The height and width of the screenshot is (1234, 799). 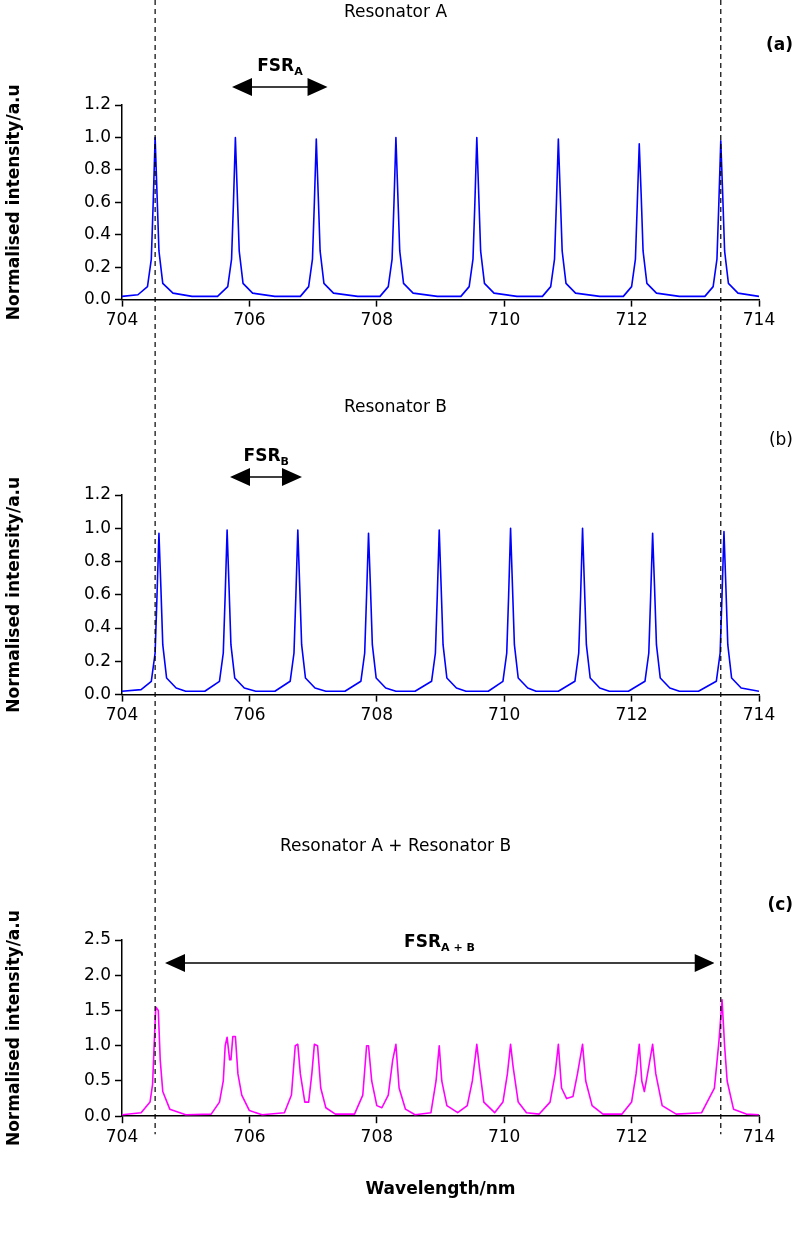 I want to click on text: (b), so click(x=781, y=439).